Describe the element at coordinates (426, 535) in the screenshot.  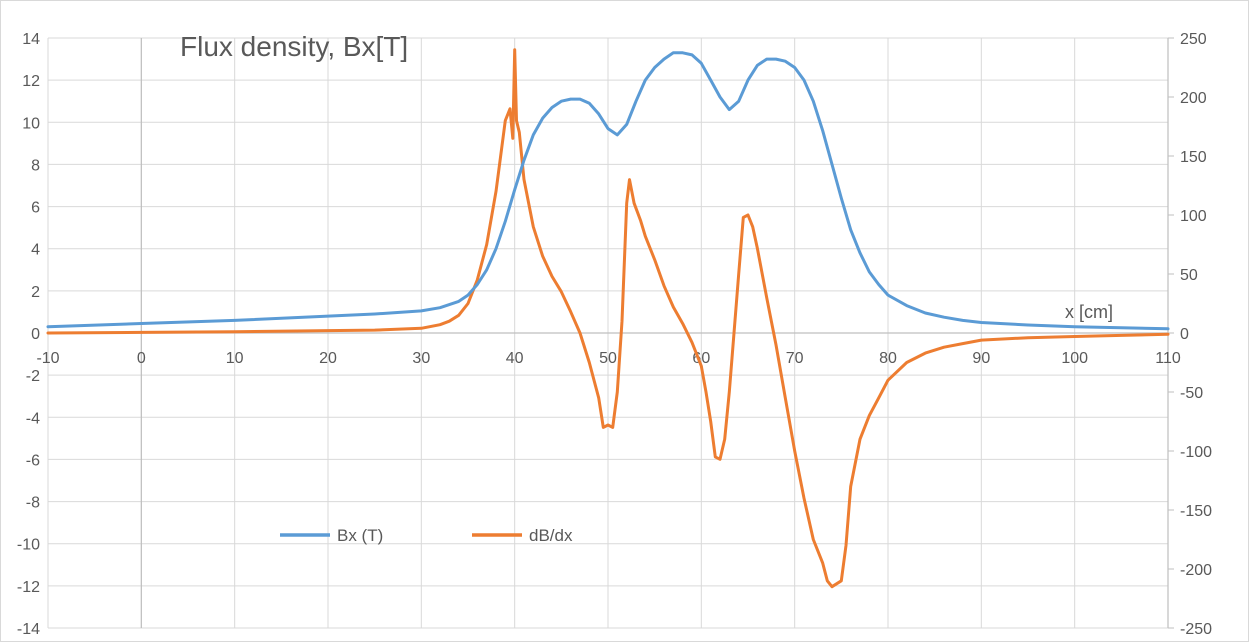
I see `legend: Bx (T) dB/dx` at that location.